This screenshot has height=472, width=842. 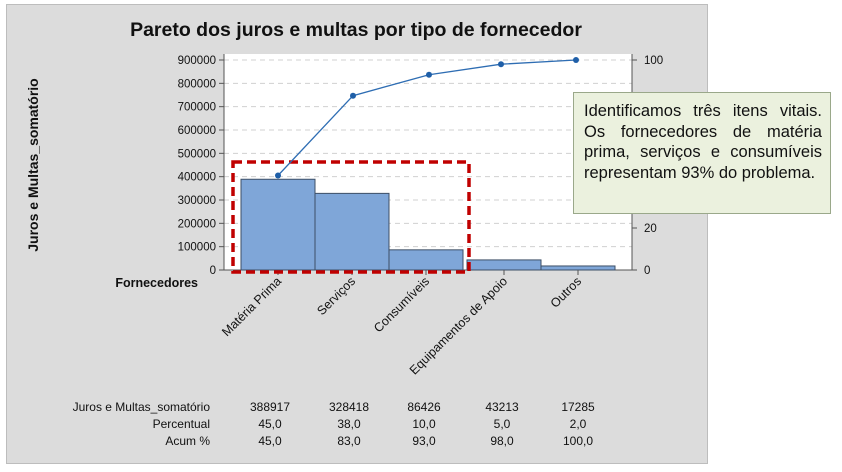 I want to click on table-cell-2-4: 100,0, so click(x=578, y=441).